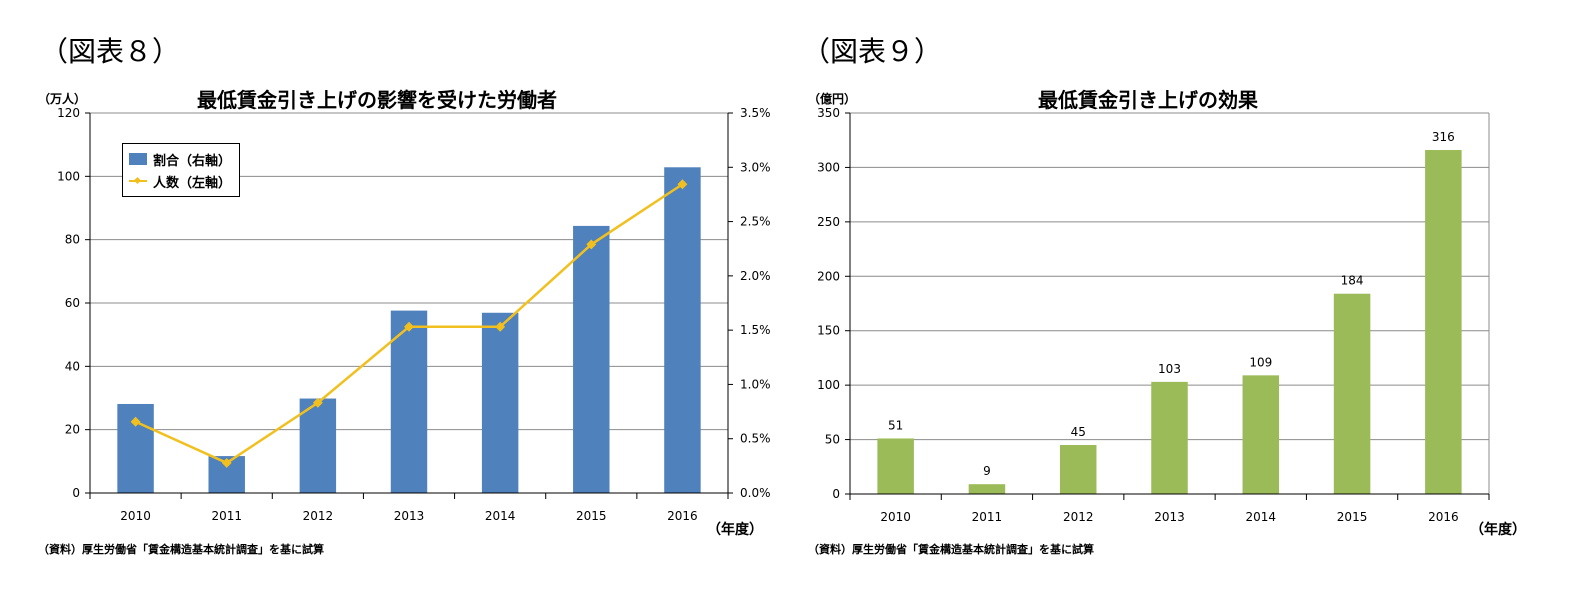 This screenshot has width=1583, height=594. I want to click on legend-item-line: 人数（左軸）, so click(180, 181).